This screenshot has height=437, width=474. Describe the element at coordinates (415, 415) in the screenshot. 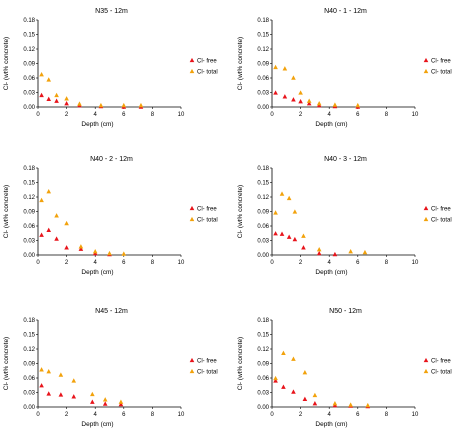

I see `x-tick-label: 10` at that location.